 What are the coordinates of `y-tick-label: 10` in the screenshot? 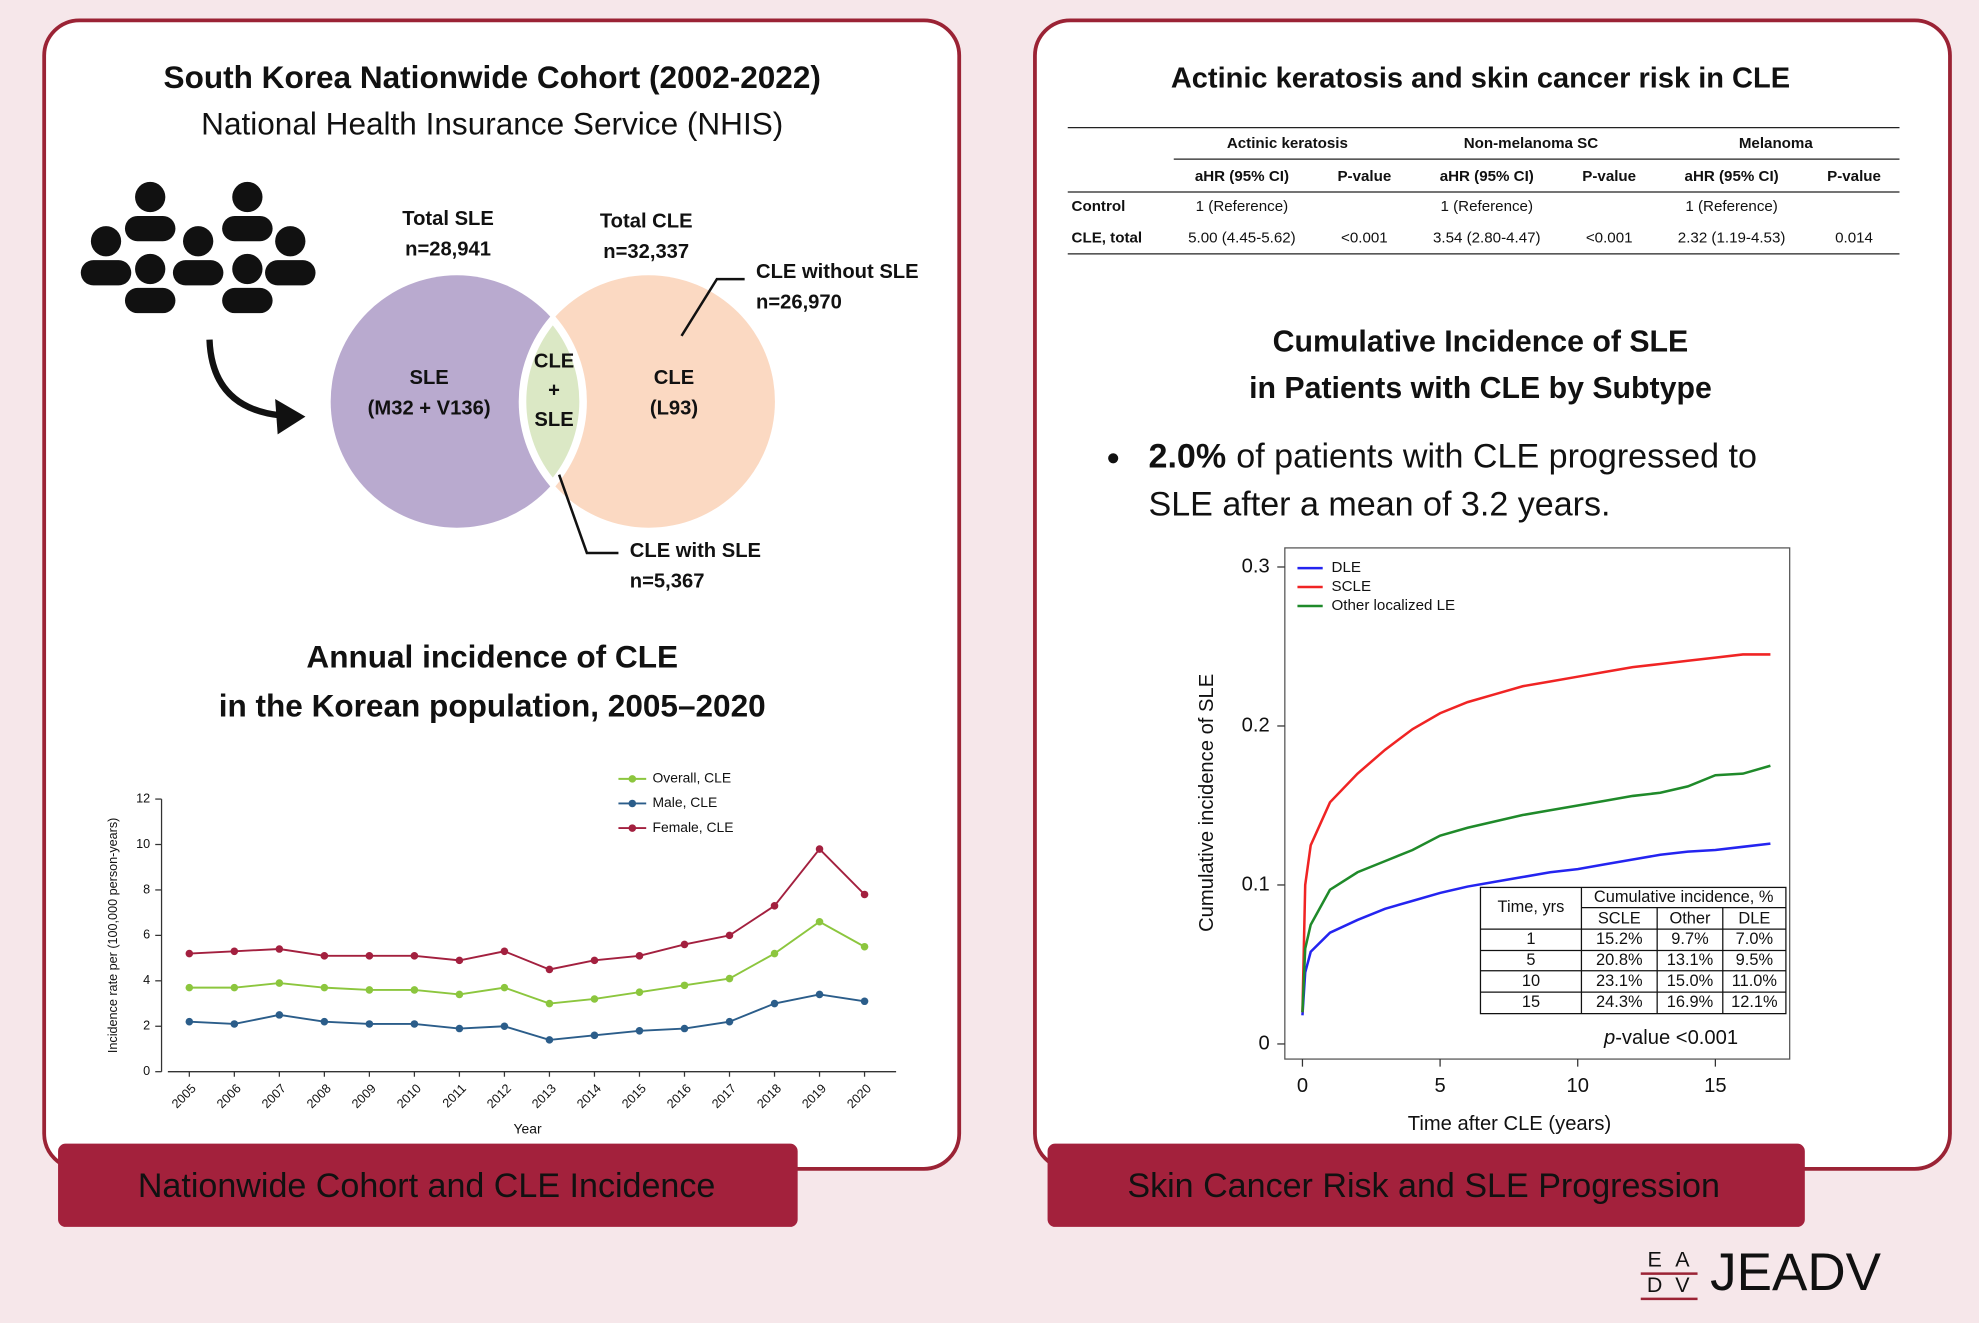 It's located at (143, 844).